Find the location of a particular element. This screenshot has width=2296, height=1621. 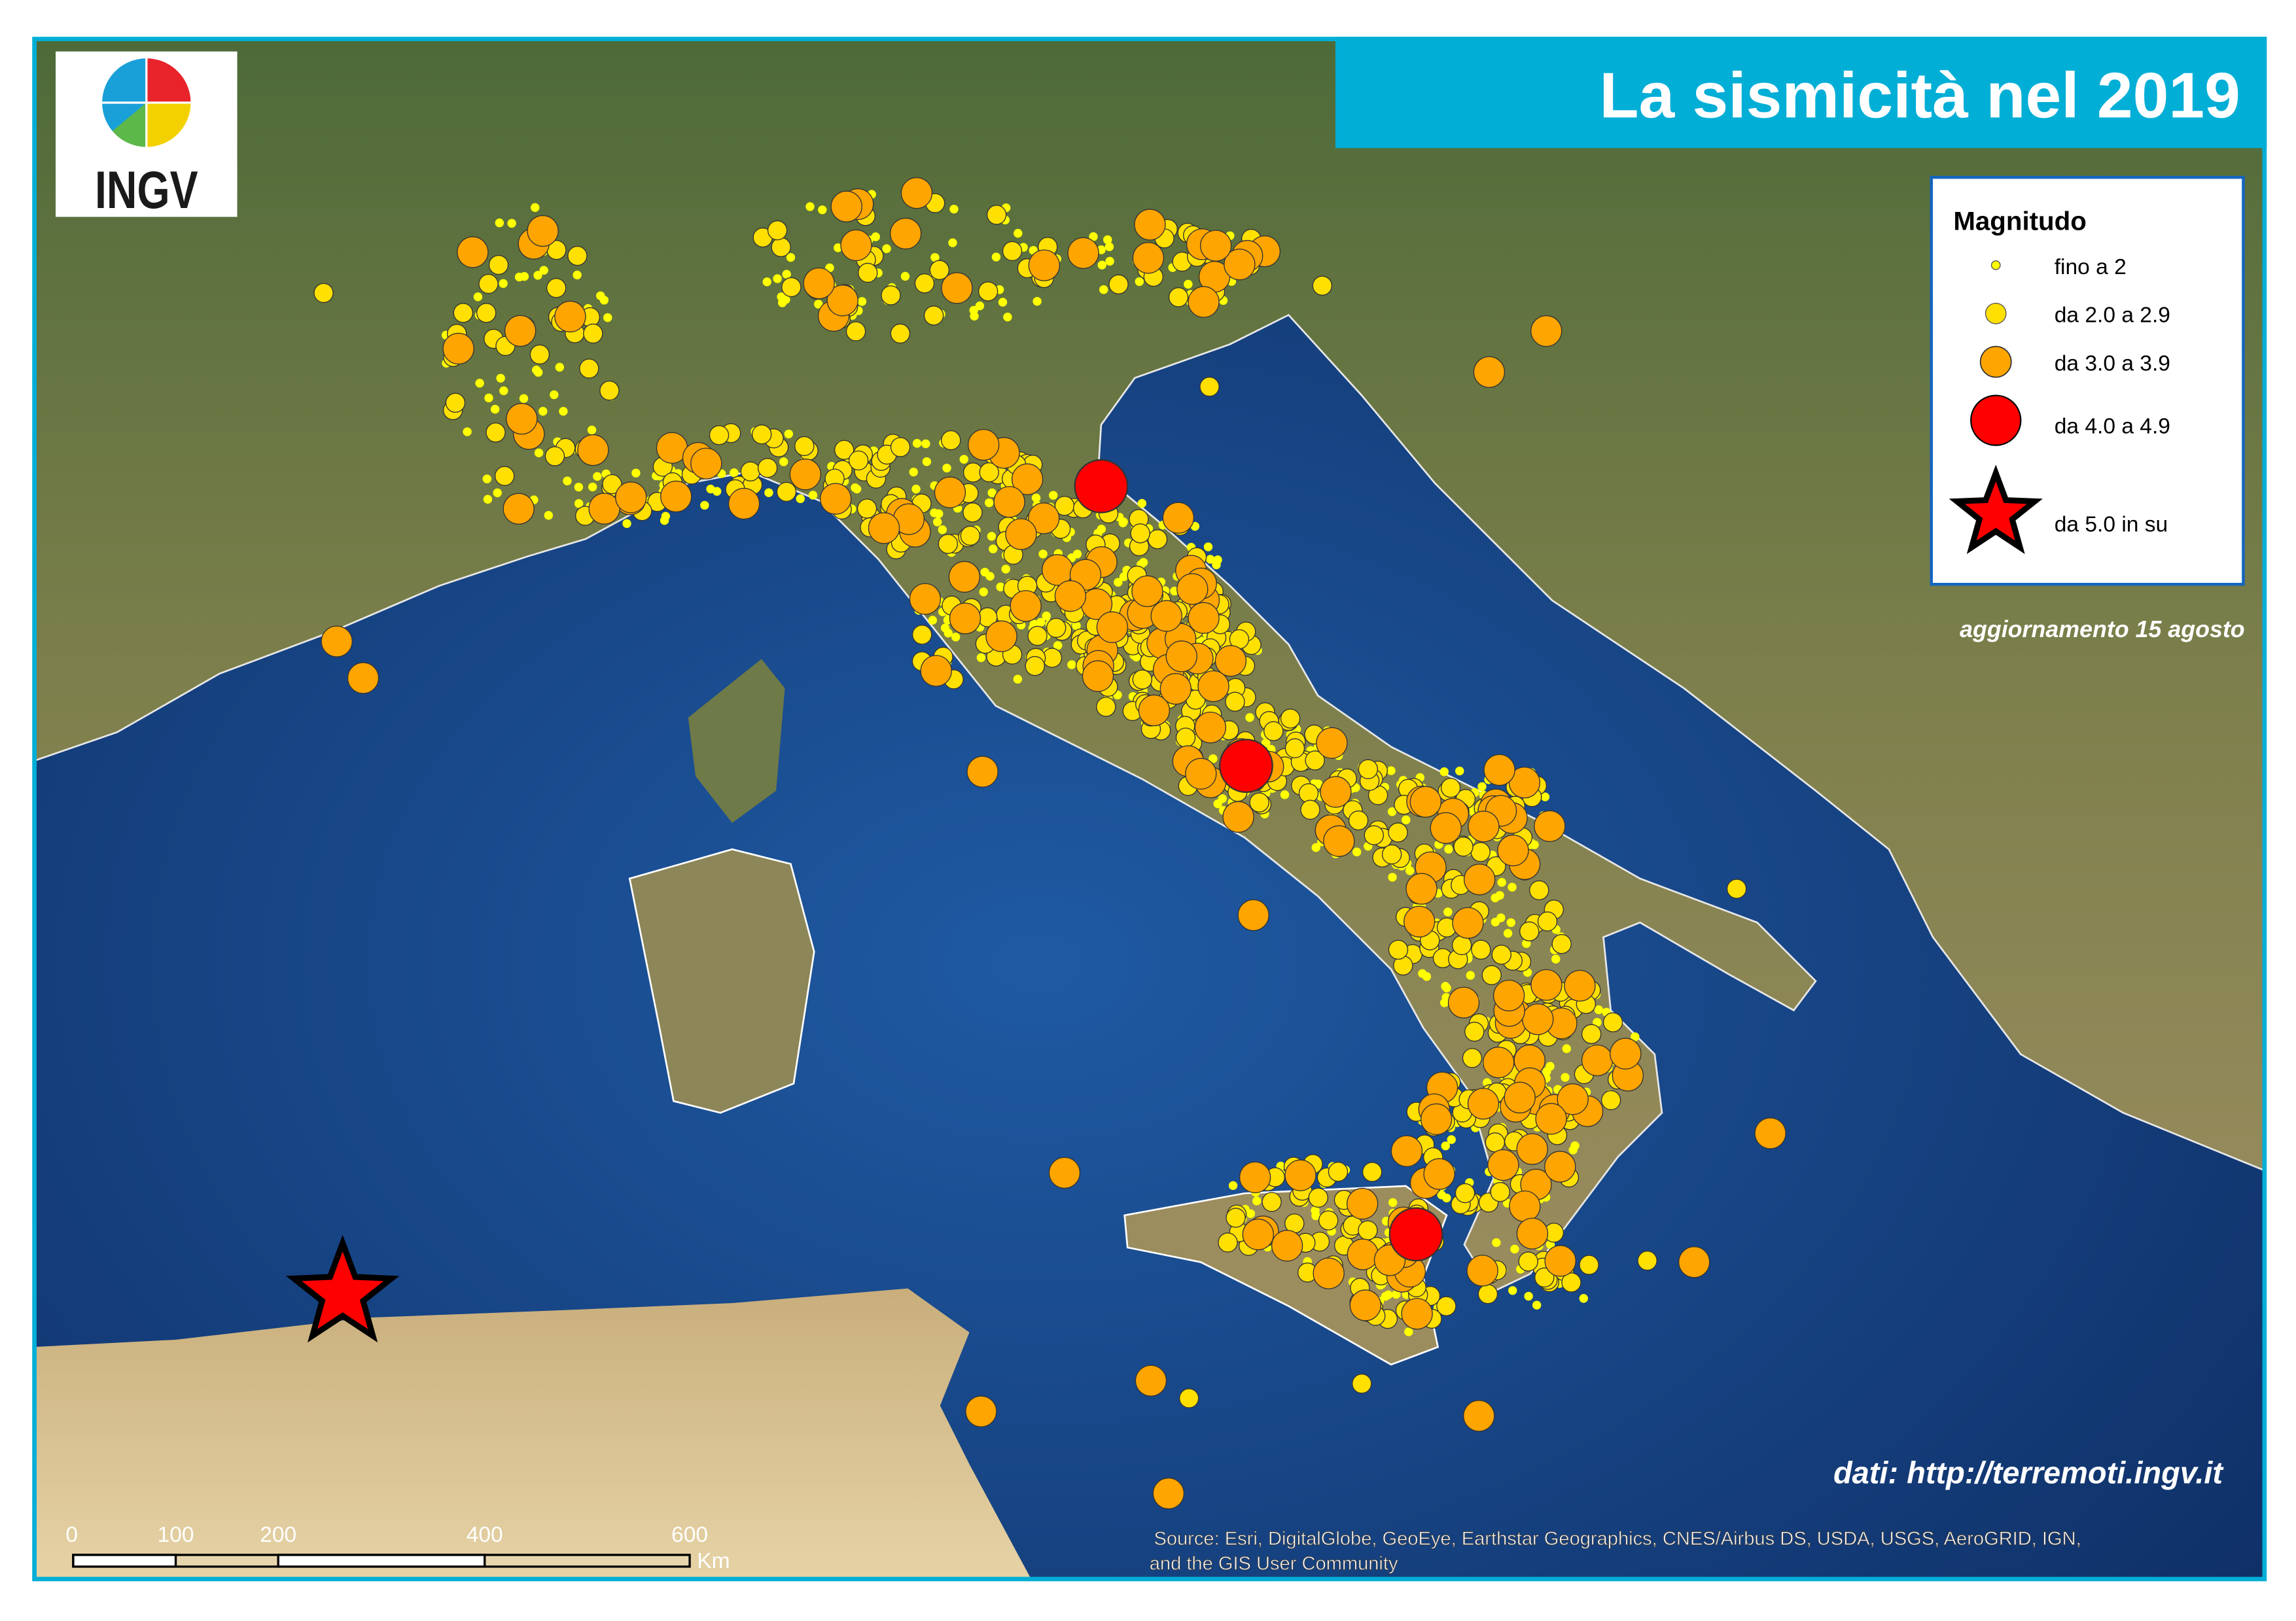

scale-label: 400 is located at coordinates (485, 1535).